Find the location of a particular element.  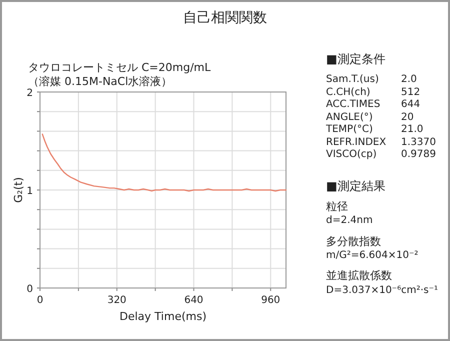

text: ANGLE(°) 20 is located at coordinates (370, 117).